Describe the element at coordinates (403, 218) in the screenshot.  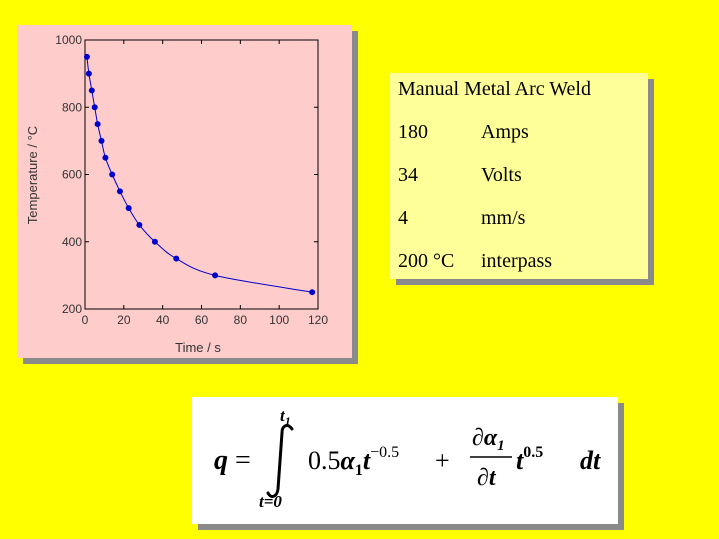
I see `speed-value: 4` at that location.